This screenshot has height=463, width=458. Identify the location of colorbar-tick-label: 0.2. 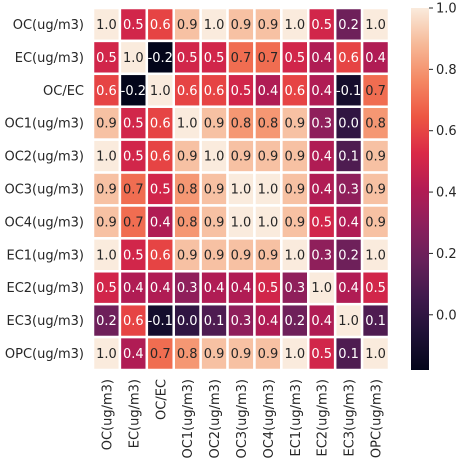
(446, 254).